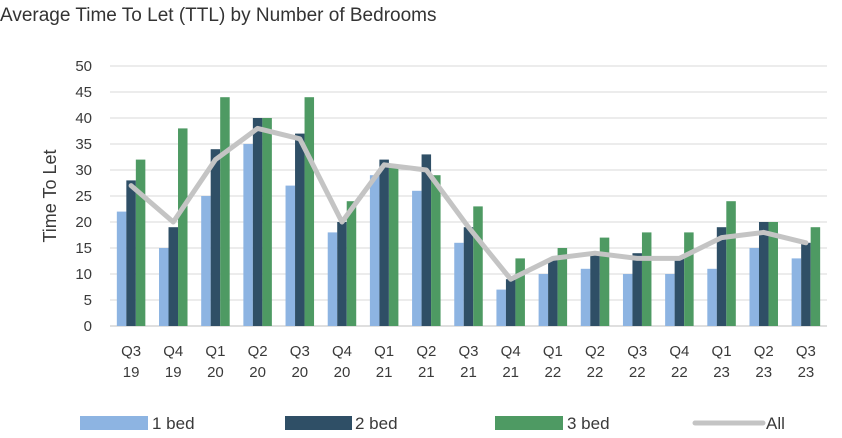 This screenshot has width=842, height=438. I want to click on y-tick-label: 20, so click(83, 222).